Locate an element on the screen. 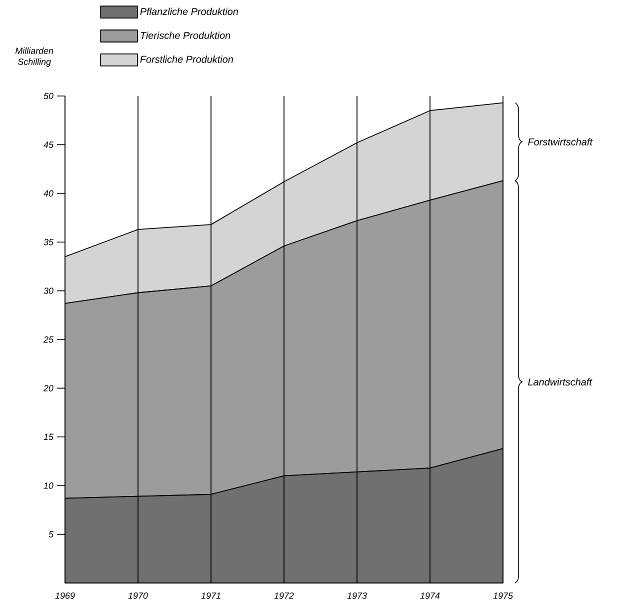  legend-label: Pflanzliche Produktion is located at coordinates (189, 12).